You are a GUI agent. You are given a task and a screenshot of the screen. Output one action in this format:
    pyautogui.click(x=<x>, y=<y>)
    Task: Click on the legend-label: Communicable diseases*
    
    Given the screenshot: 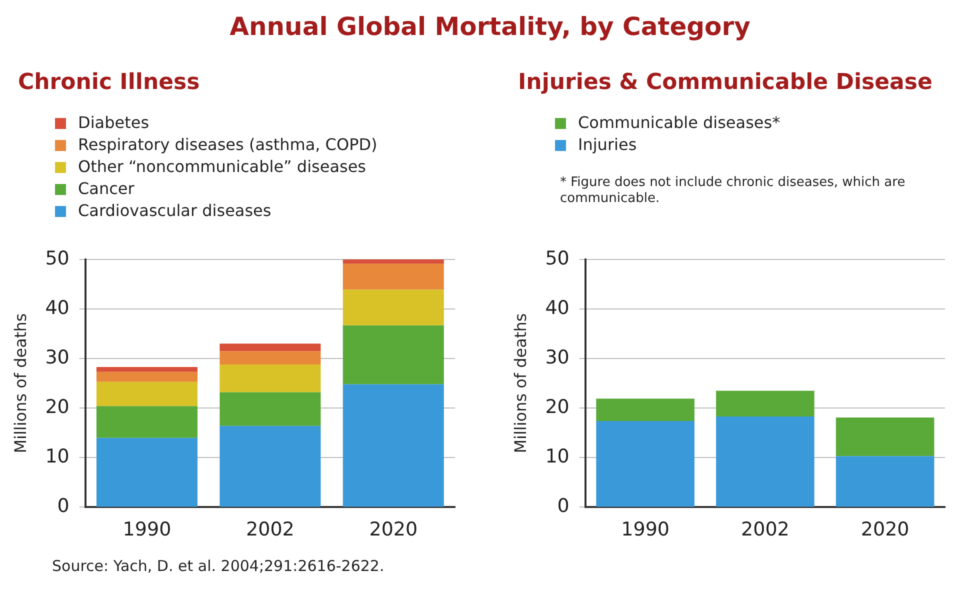 What is the action you would take?
    pyautogui.click(x=679, y=122)
    